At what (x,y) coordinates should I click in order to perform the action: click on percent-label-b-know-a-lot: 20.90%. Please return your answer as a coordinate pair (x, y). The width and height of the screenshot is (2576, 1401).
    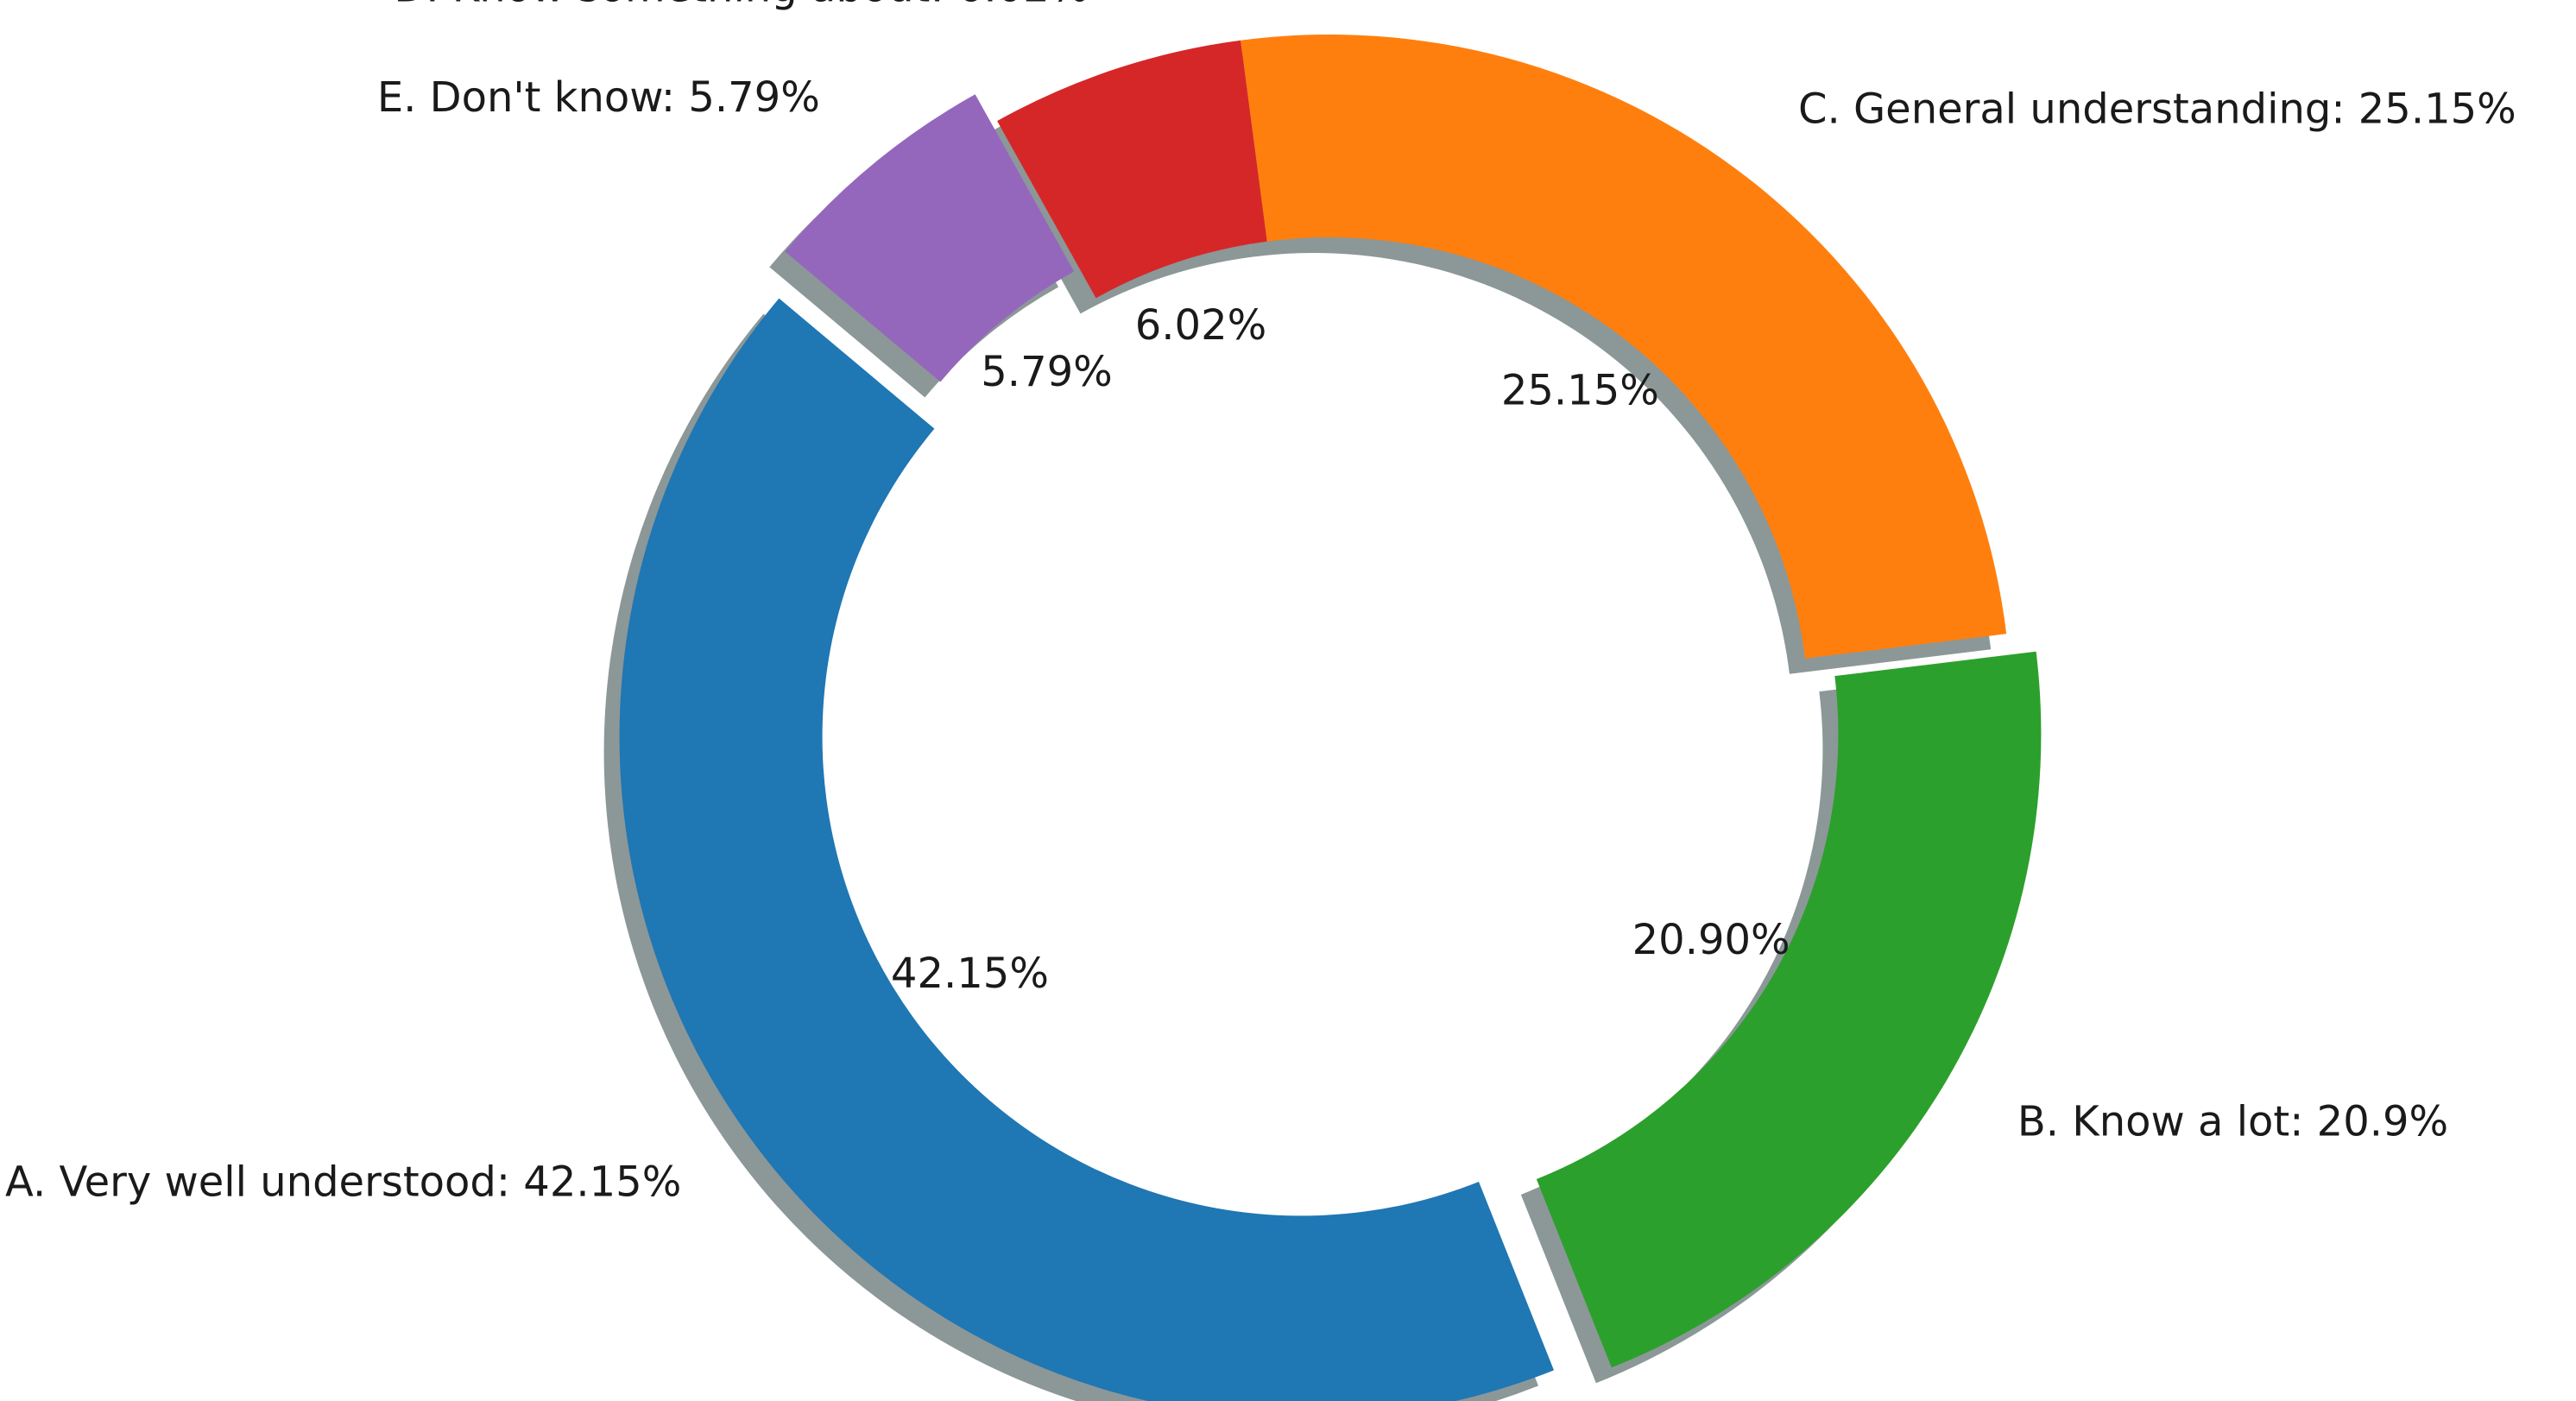
    Looking at the image, I should click on (1711, 940).